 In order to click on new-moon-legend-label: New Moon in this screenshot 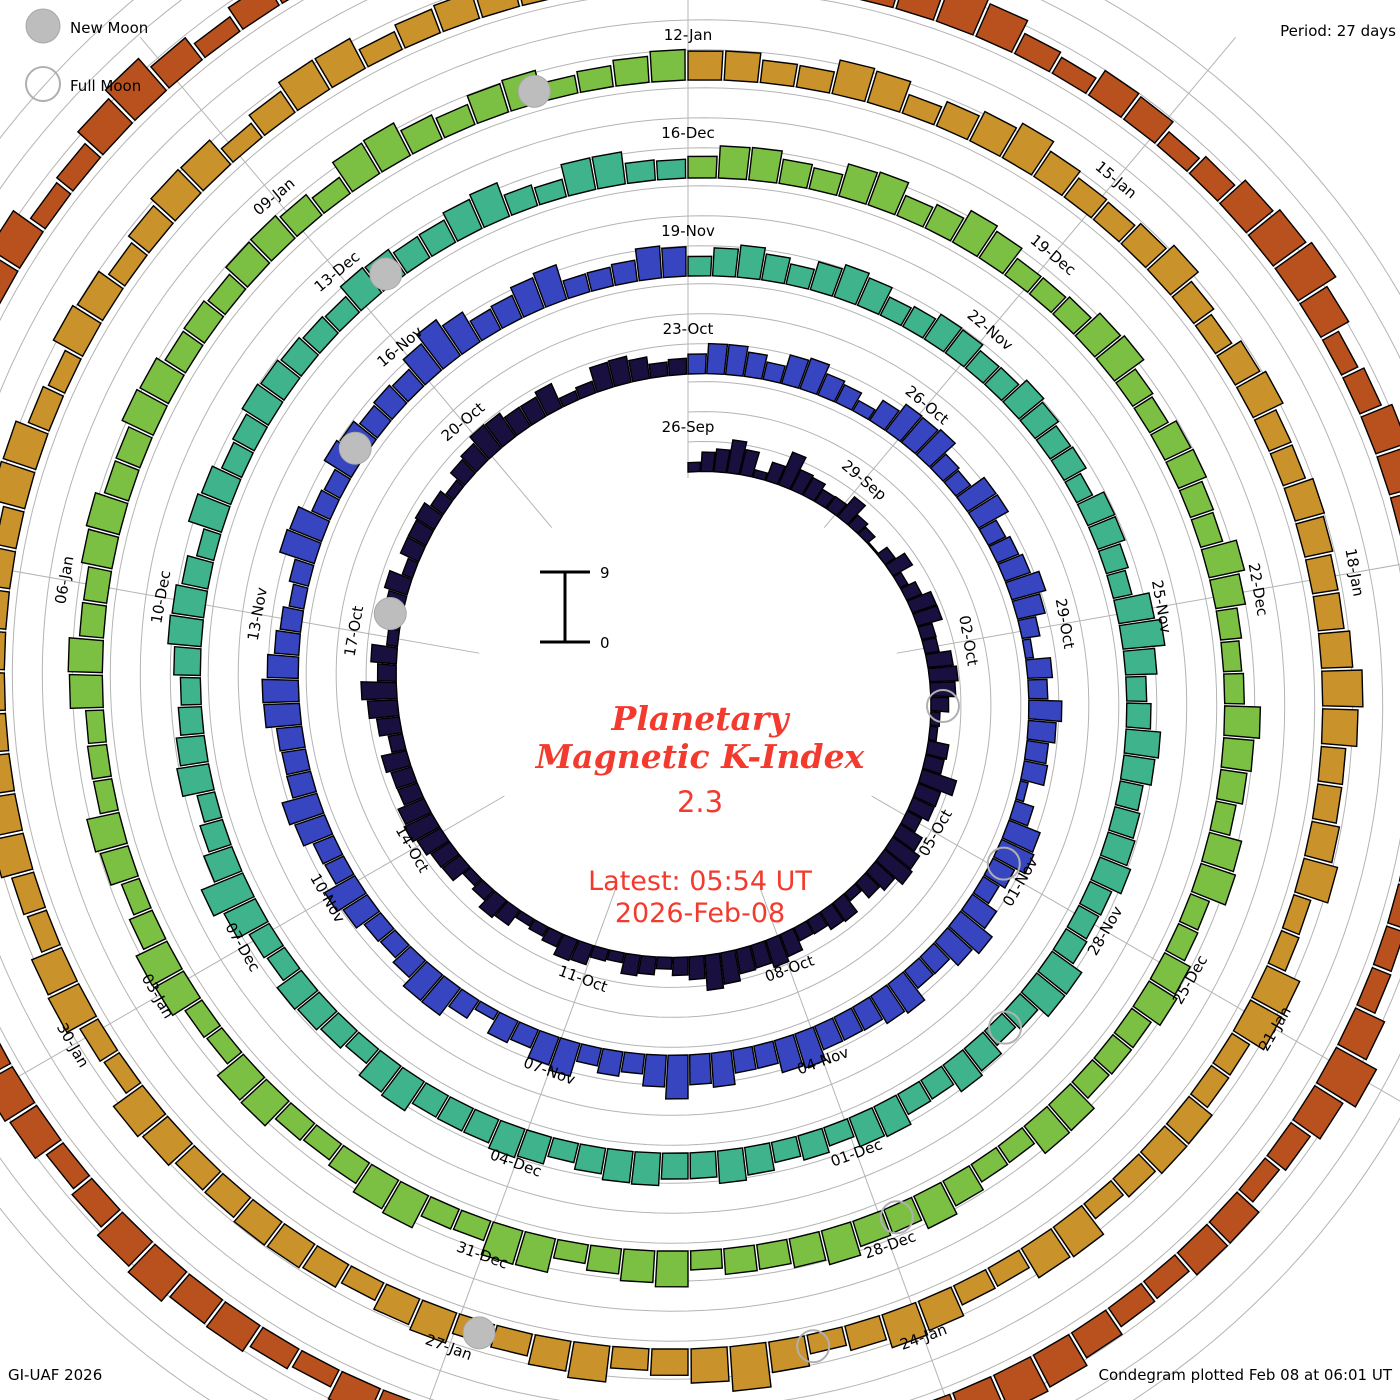, I will do `click(109, 28)`.